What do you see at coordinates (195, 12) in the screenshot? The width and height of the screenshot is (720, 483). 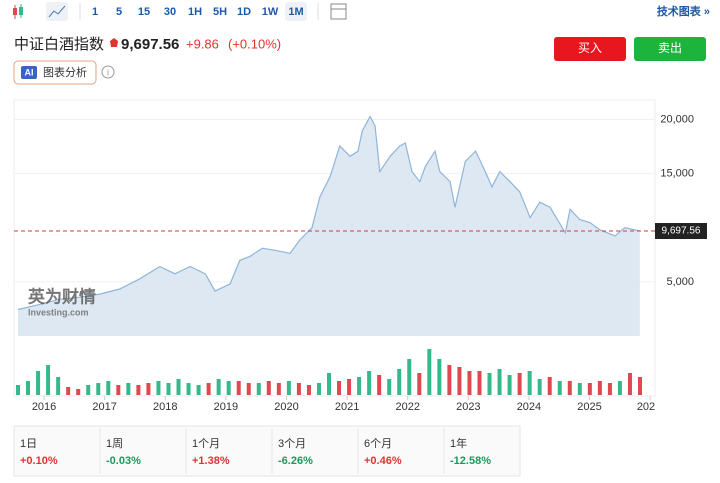 I see `period-button: 1H` at bounding box center [195, 12].